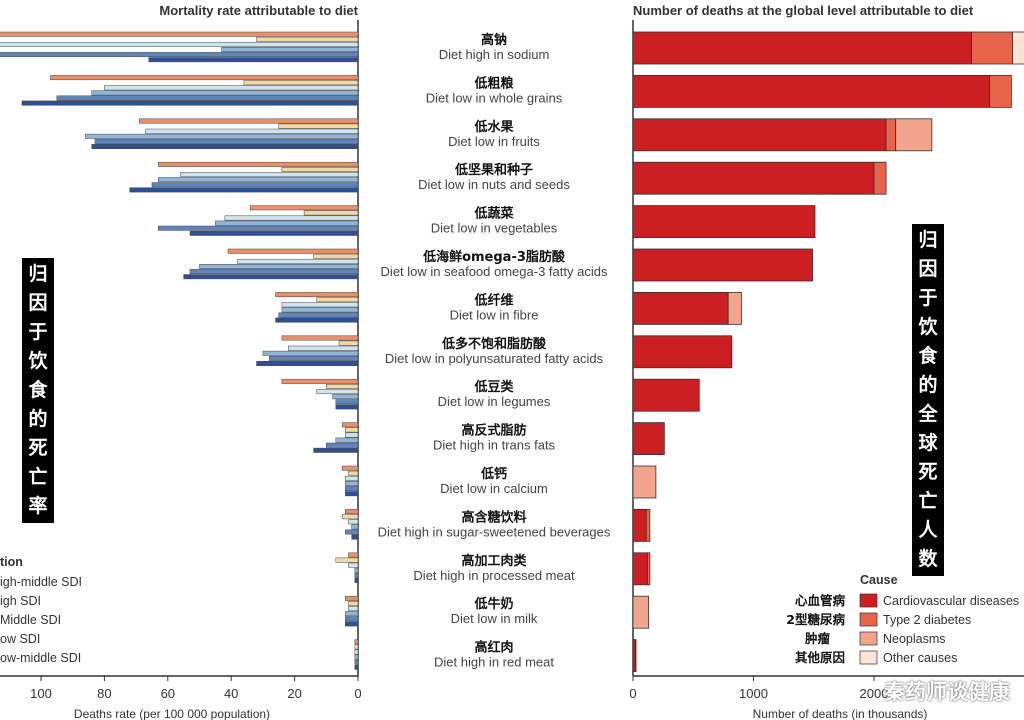 The height and width of the screenshot is (720, 1024). I want to click on left-vertical-caption: 归因于饮食的死亡率, so click(38, 390).